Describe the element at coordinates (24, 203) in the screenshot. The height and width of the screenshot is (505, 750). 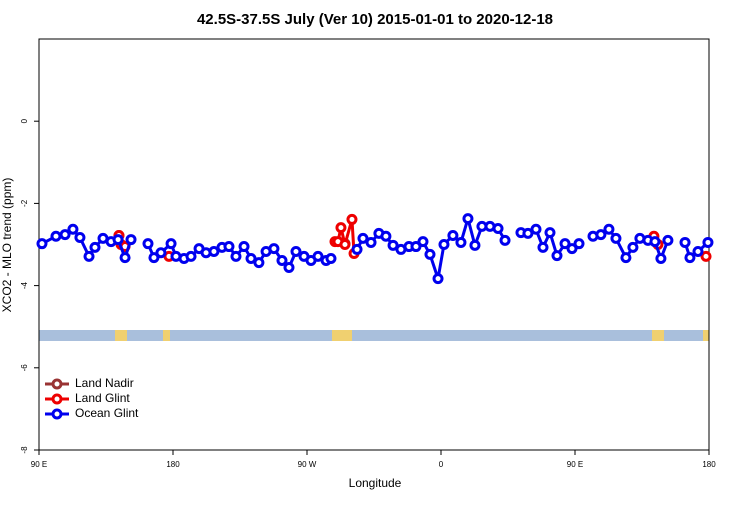
I see `y-tick-label: -2` at that location.